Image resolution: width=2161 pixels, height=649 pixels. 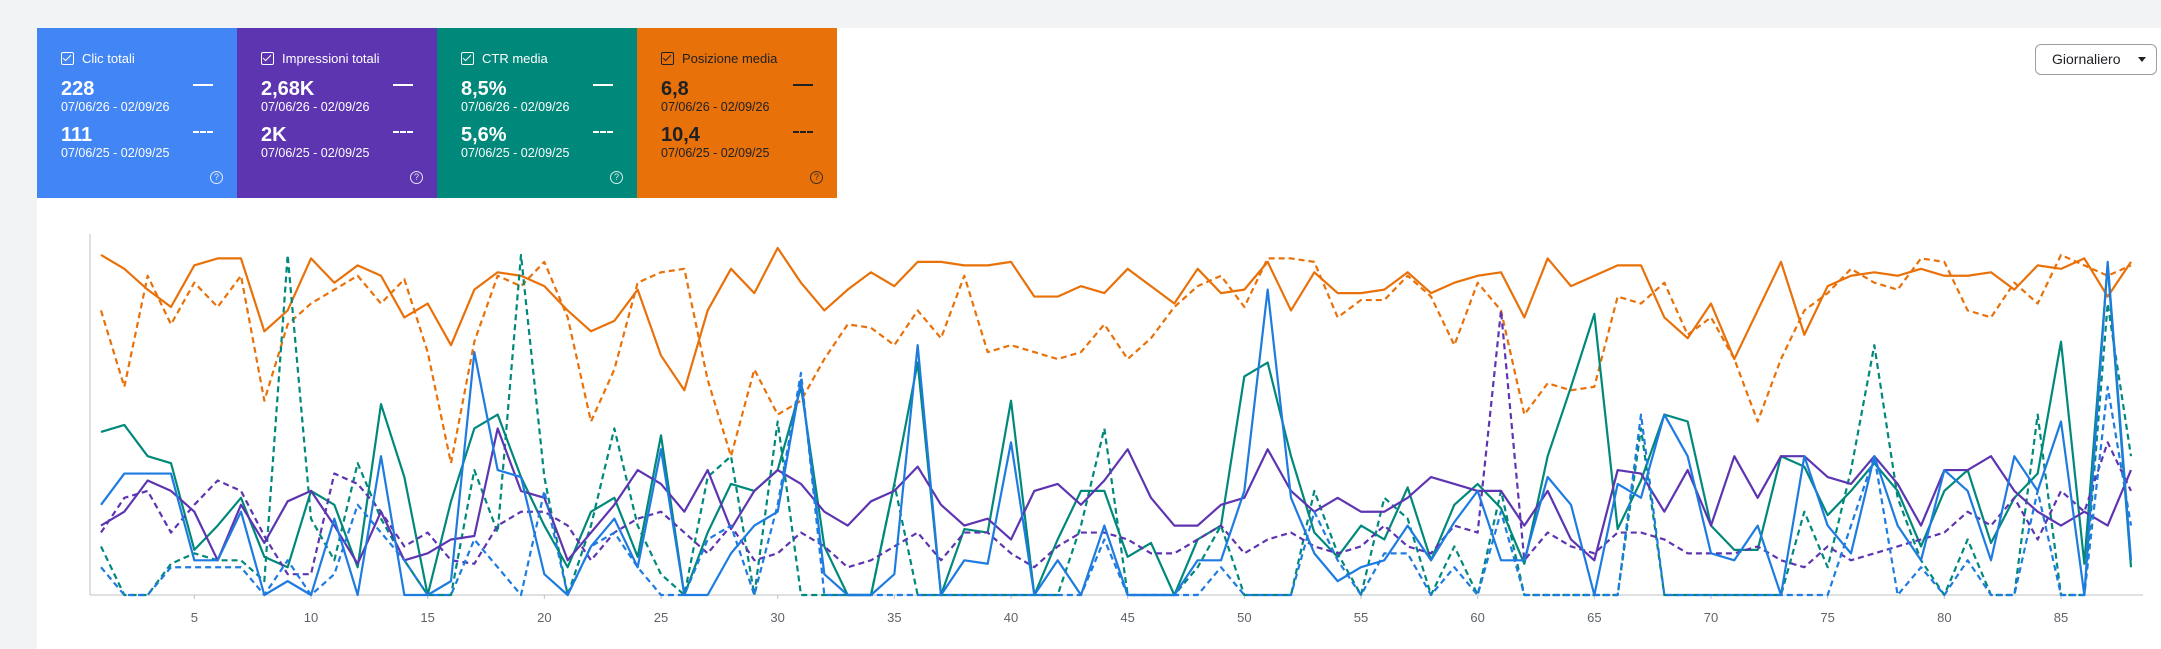 What do you see at coordinates (1827, 617) in the screenshot?
I see `x-tick-label: 75` at bounding box center [1827, 617].